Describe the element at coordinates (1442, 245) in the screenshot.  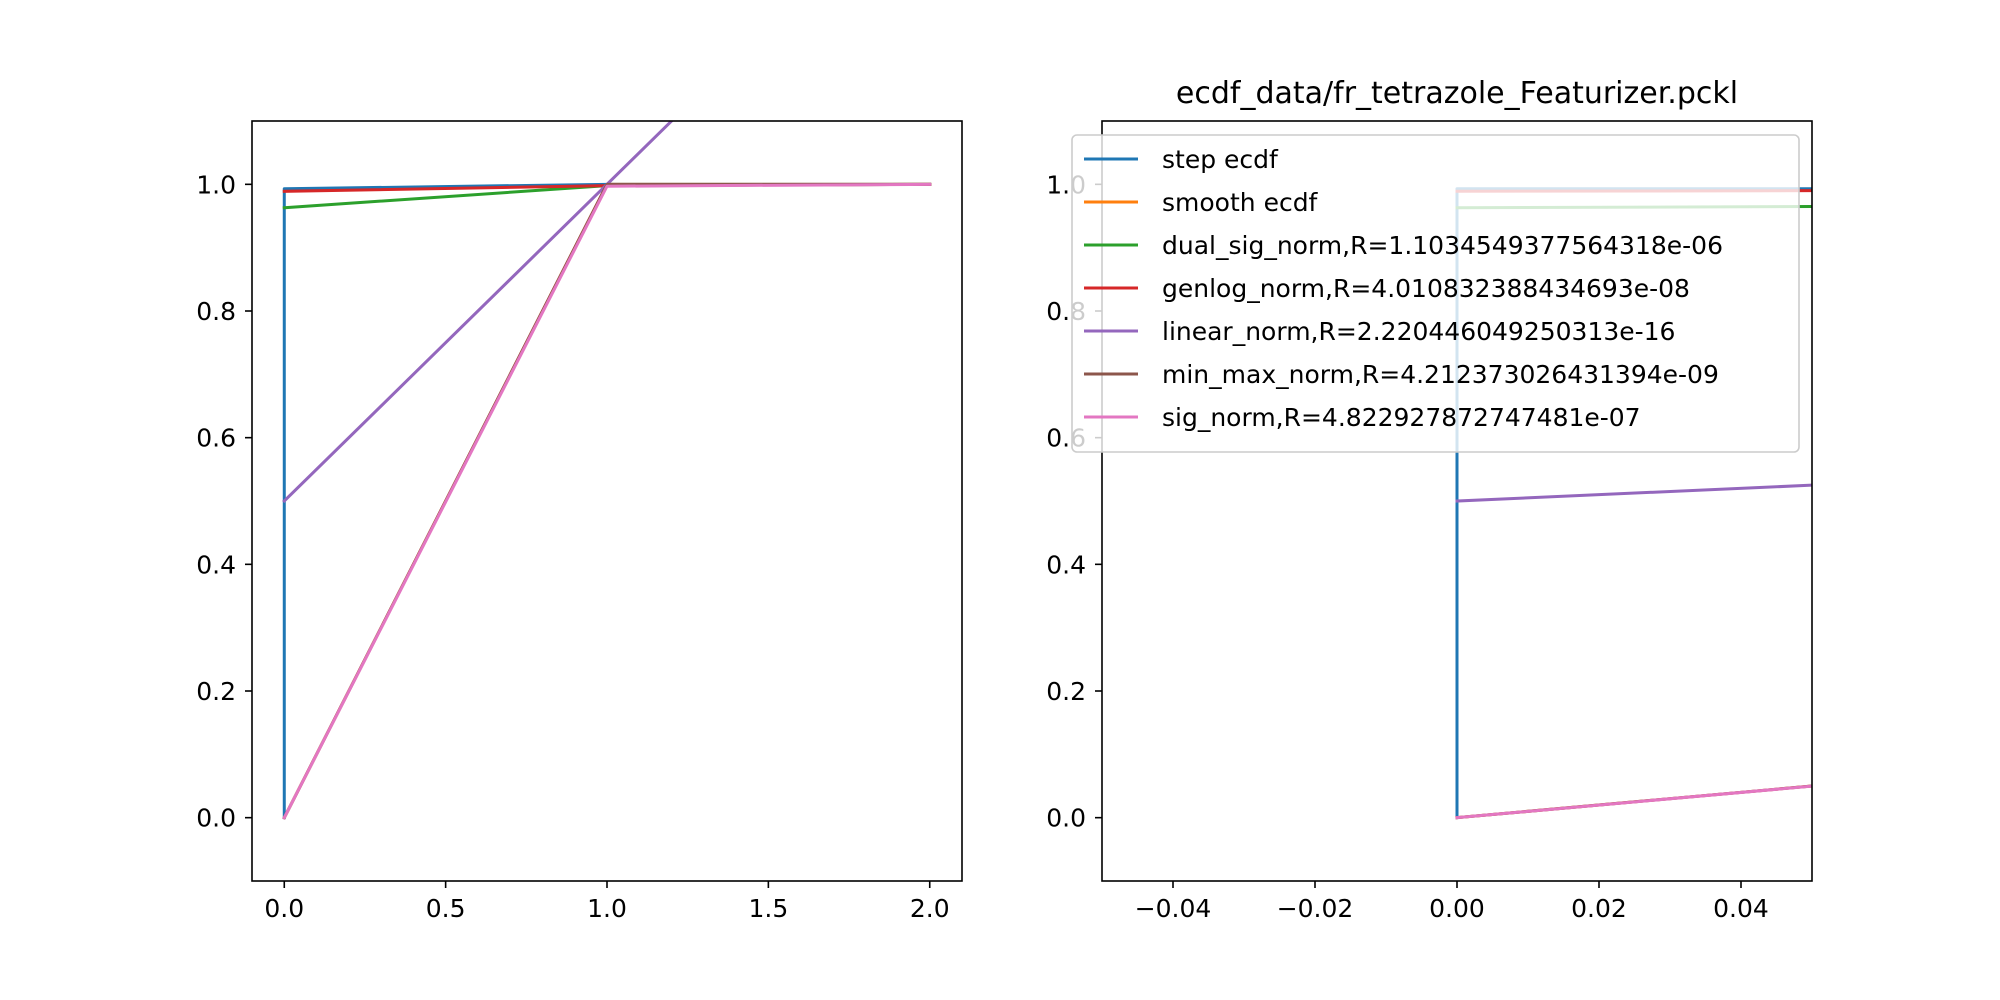
I see `legend-label: dual_sig_norm,R=1.1034549377564318e-06` at that location.